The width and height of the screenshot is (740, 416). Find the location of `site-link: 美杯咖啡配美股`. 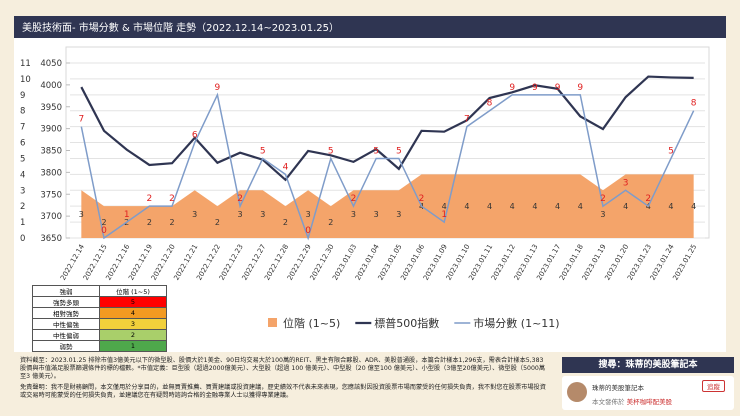

site-link: 美杯咖啡配美股 is located at coordinates (649, 402).